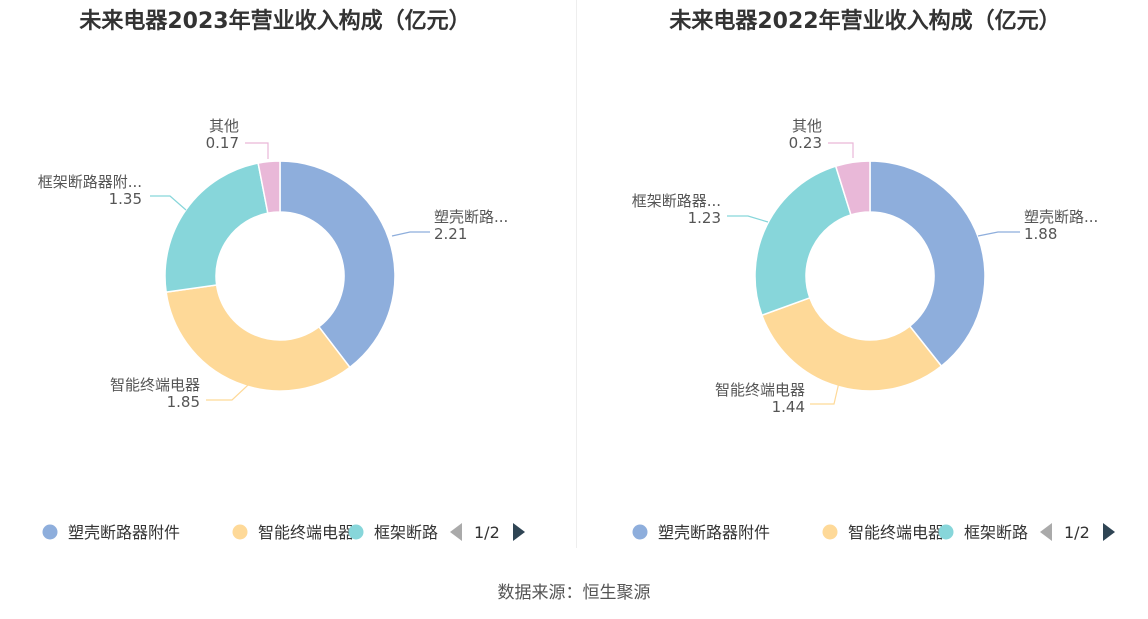 Image resolution: width=1148 pixels, height=619 pixels. Describe the element at coordinates (864, 21) in the screenshot. I see `chart-title: 未来电器2022年营业收入构成（亿元）` at that location.